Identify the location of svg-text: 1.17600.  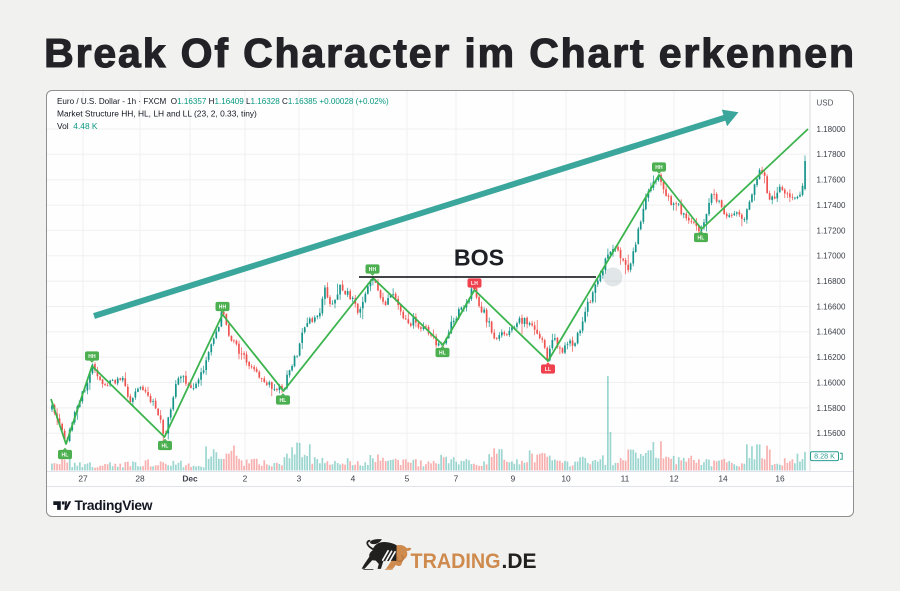
(830, 179).